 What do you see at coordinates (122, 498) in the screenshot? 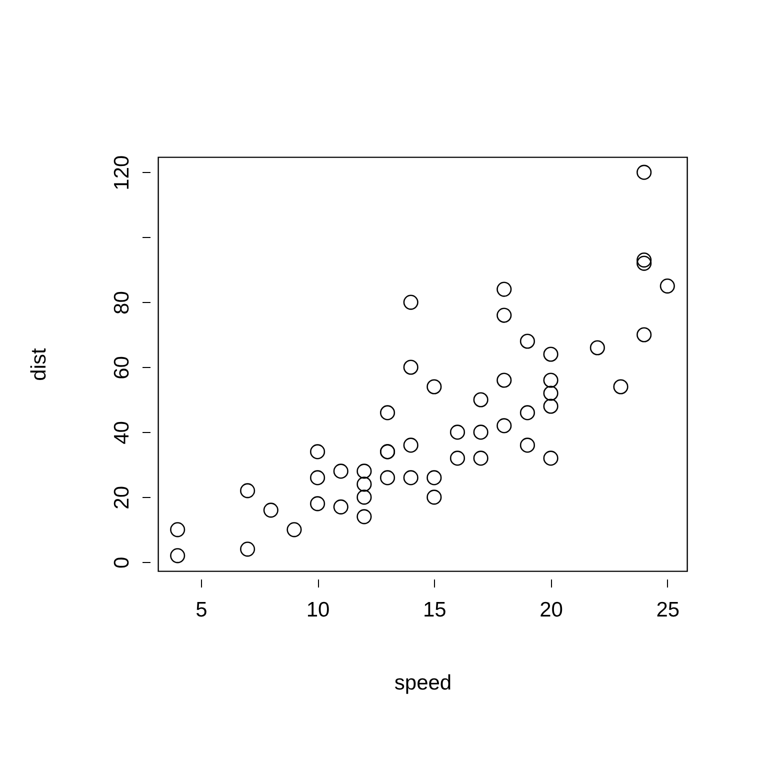
I see `y-tick-label: 20` at bounding box center [122, 498].